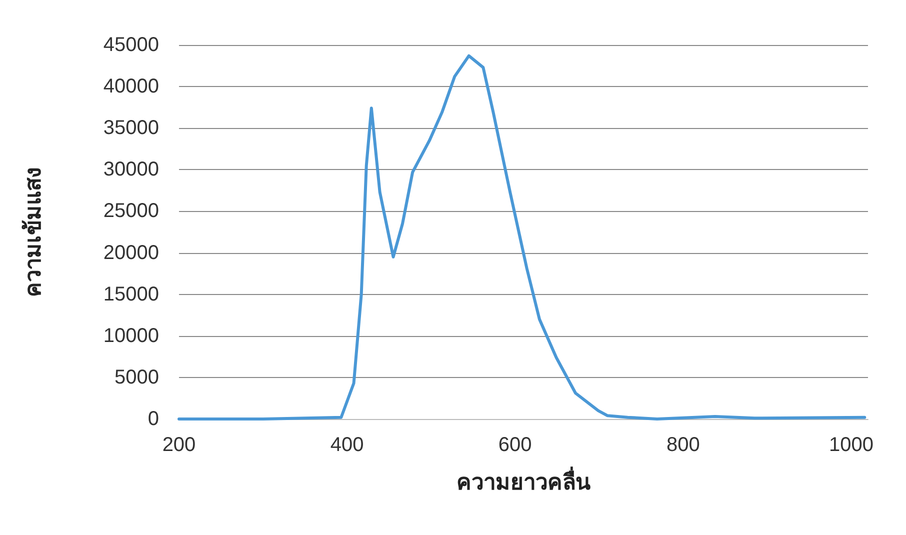 This screenshot has height=535, width=906. I want to click on x-axis-title: ความยาวคลื่น, so click(523, 480).